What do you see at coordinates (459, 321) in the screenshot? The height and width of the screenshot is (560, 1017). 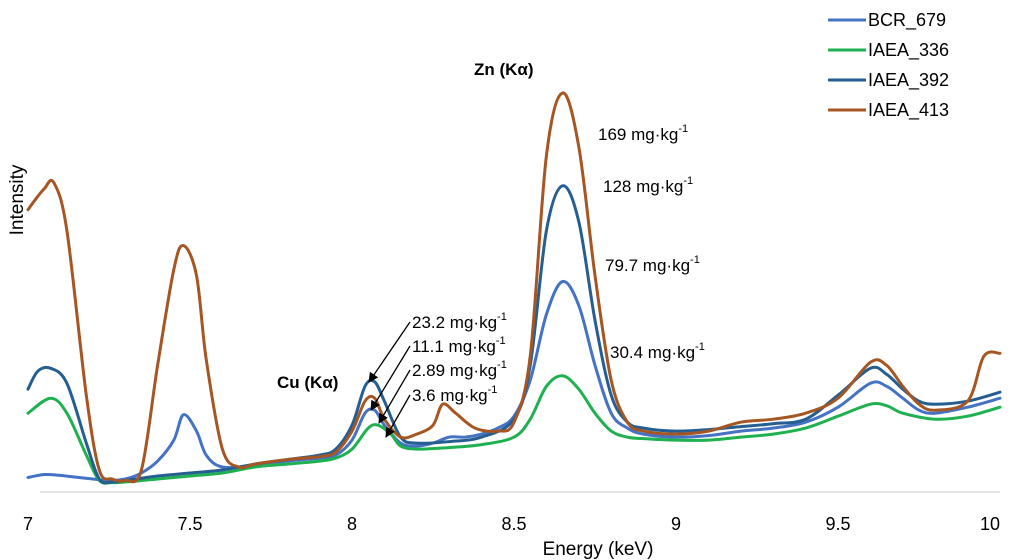 I see `cu-annotation: 23.2 mg·kg-1` at bounding box center [459, 321].